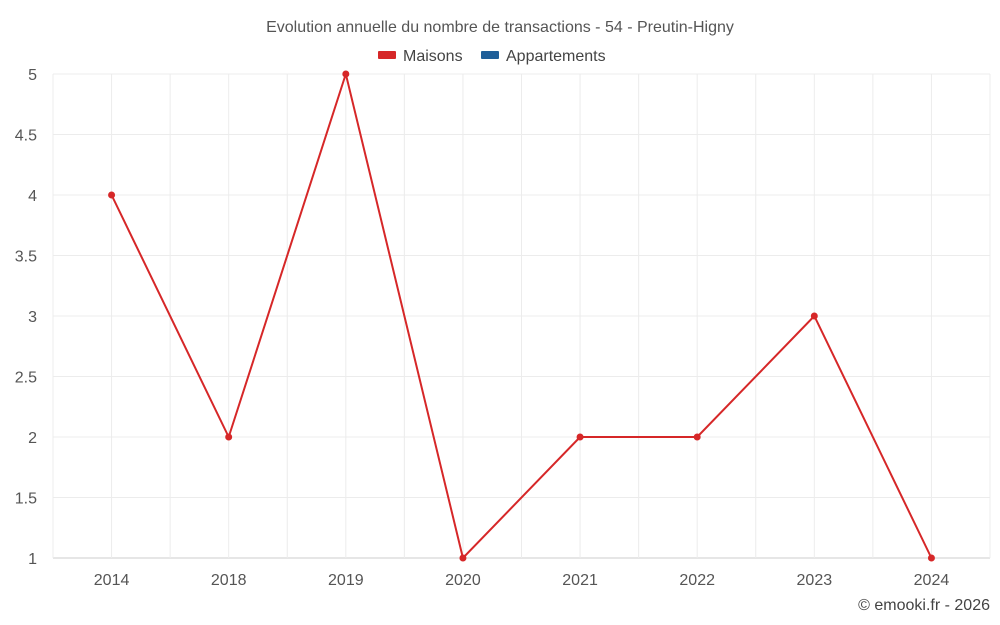 This screenshot has height=625, width=1000. I want to click on x-tick-label: 2024, so click(932, 580).